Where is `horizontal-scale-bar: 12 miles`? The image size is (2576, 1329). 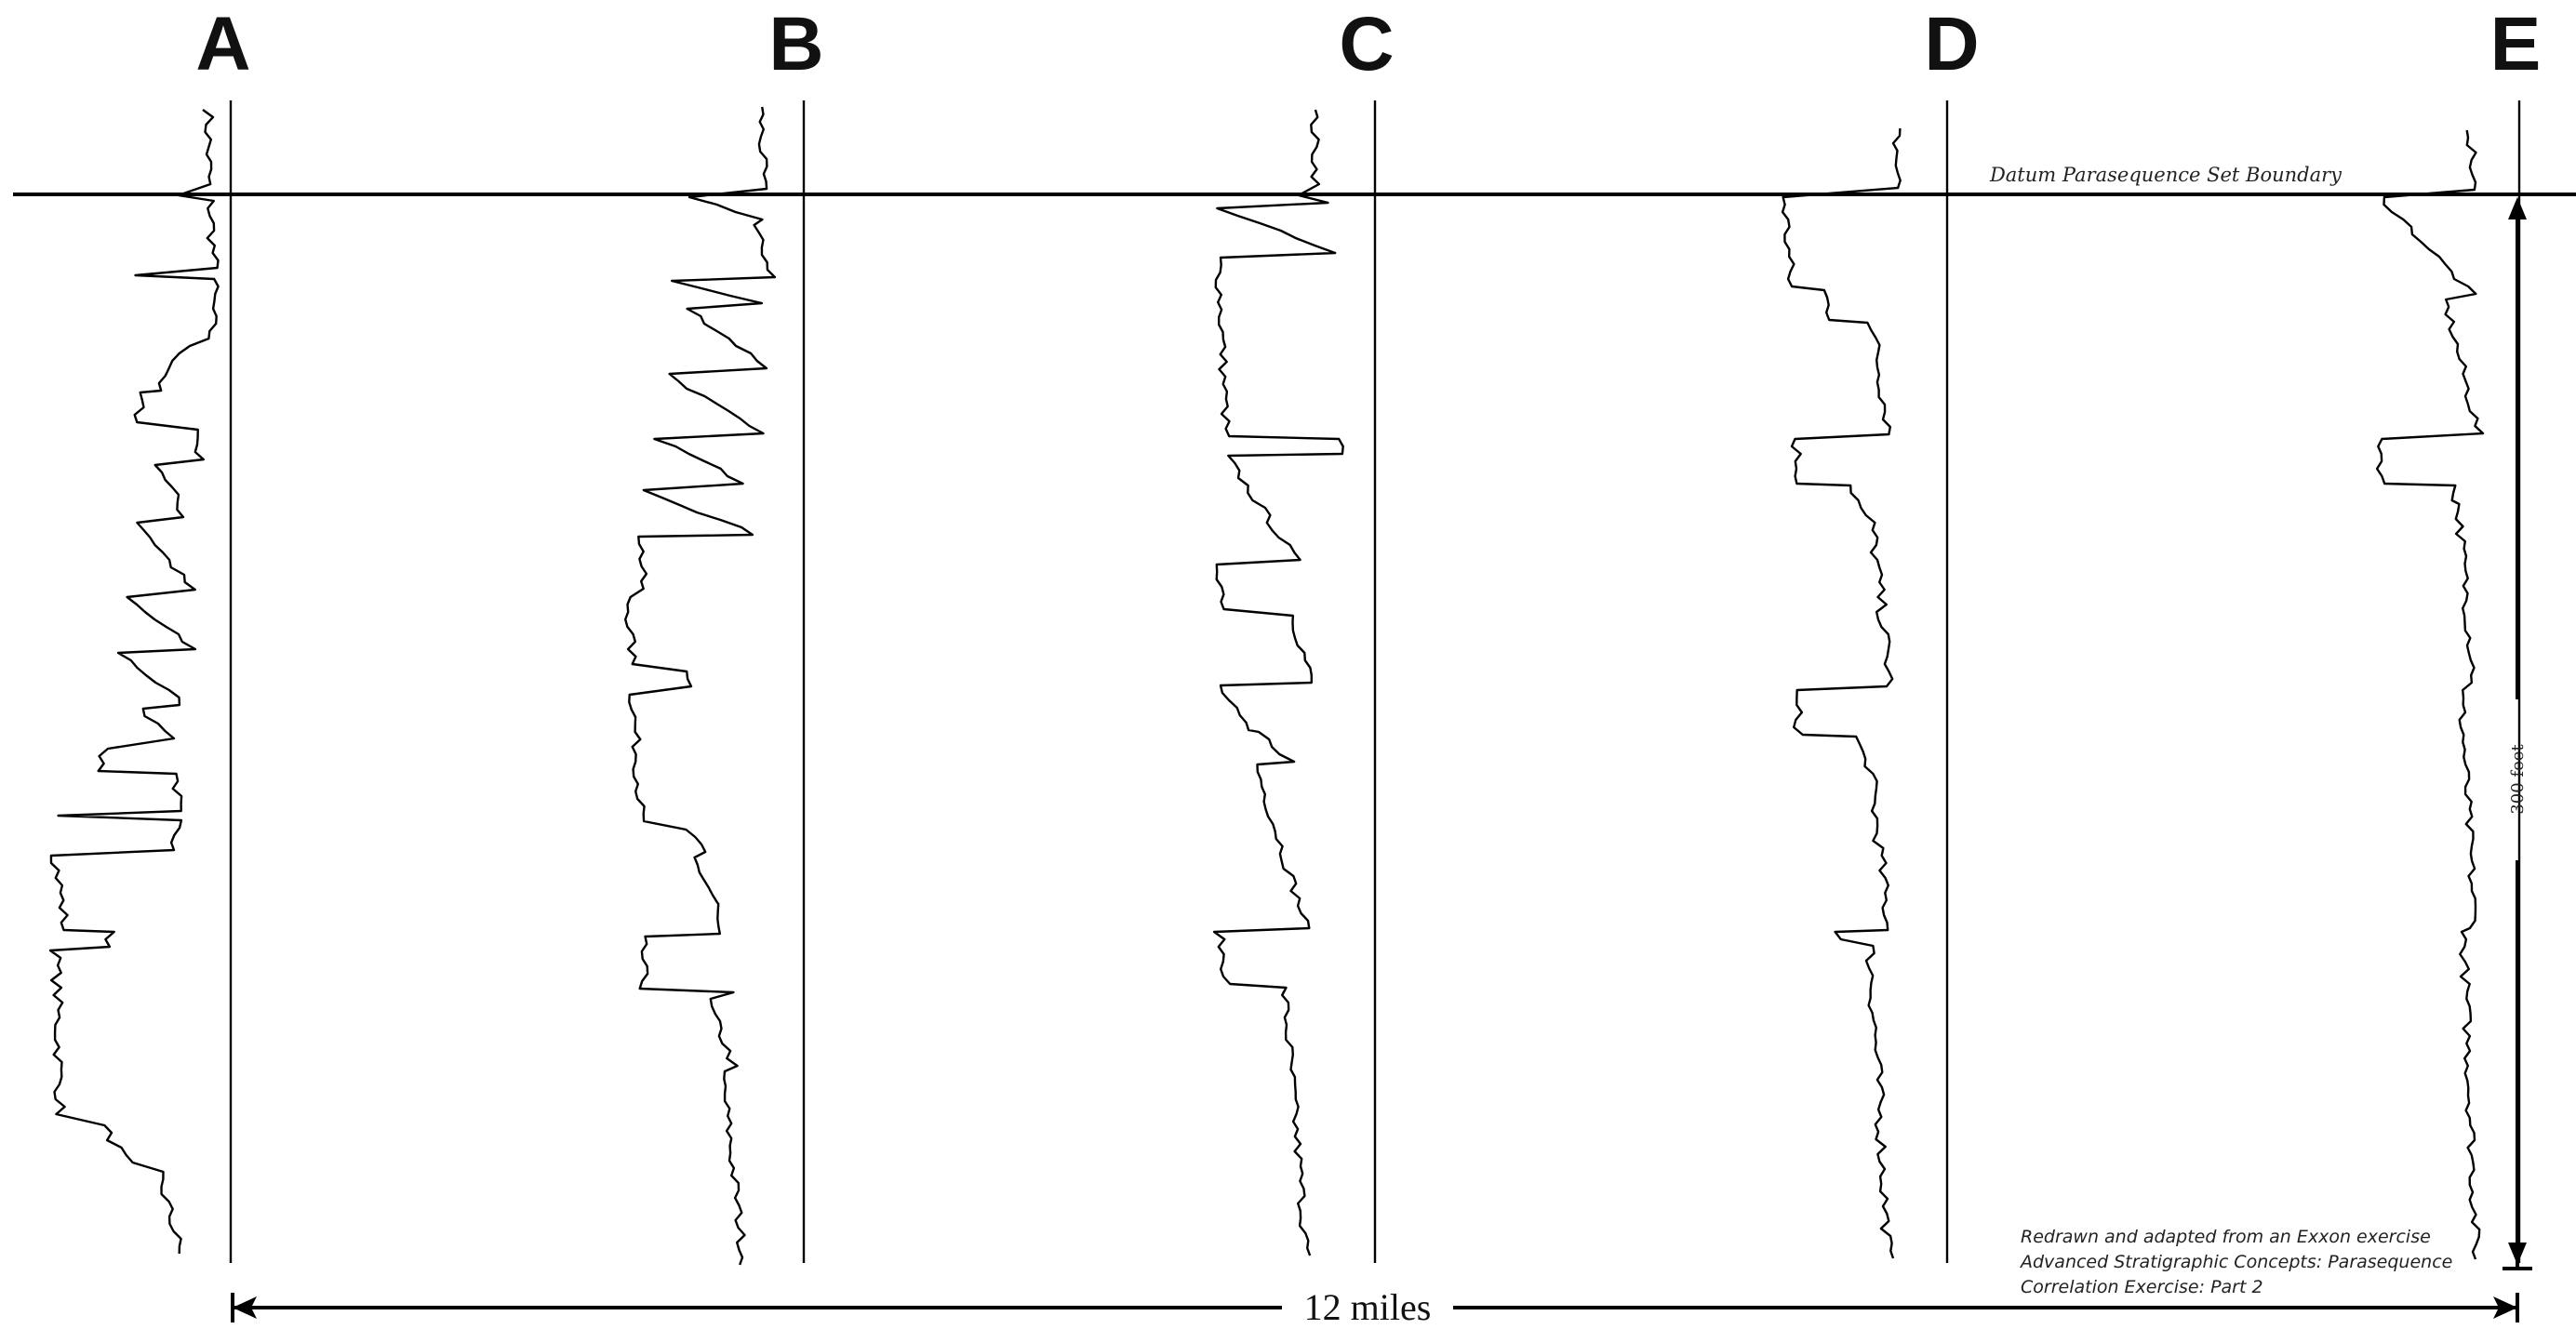
horizontal-scale-bar: 12 miles is located at coordinates (1375, 1307).